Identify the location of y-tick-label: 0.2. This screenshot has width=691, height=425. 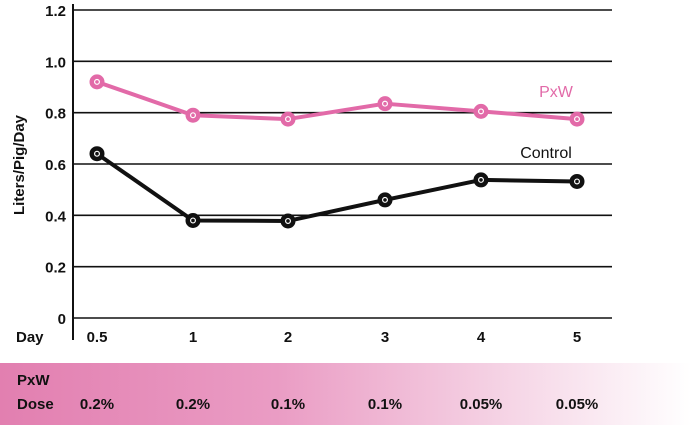
(55, 268).